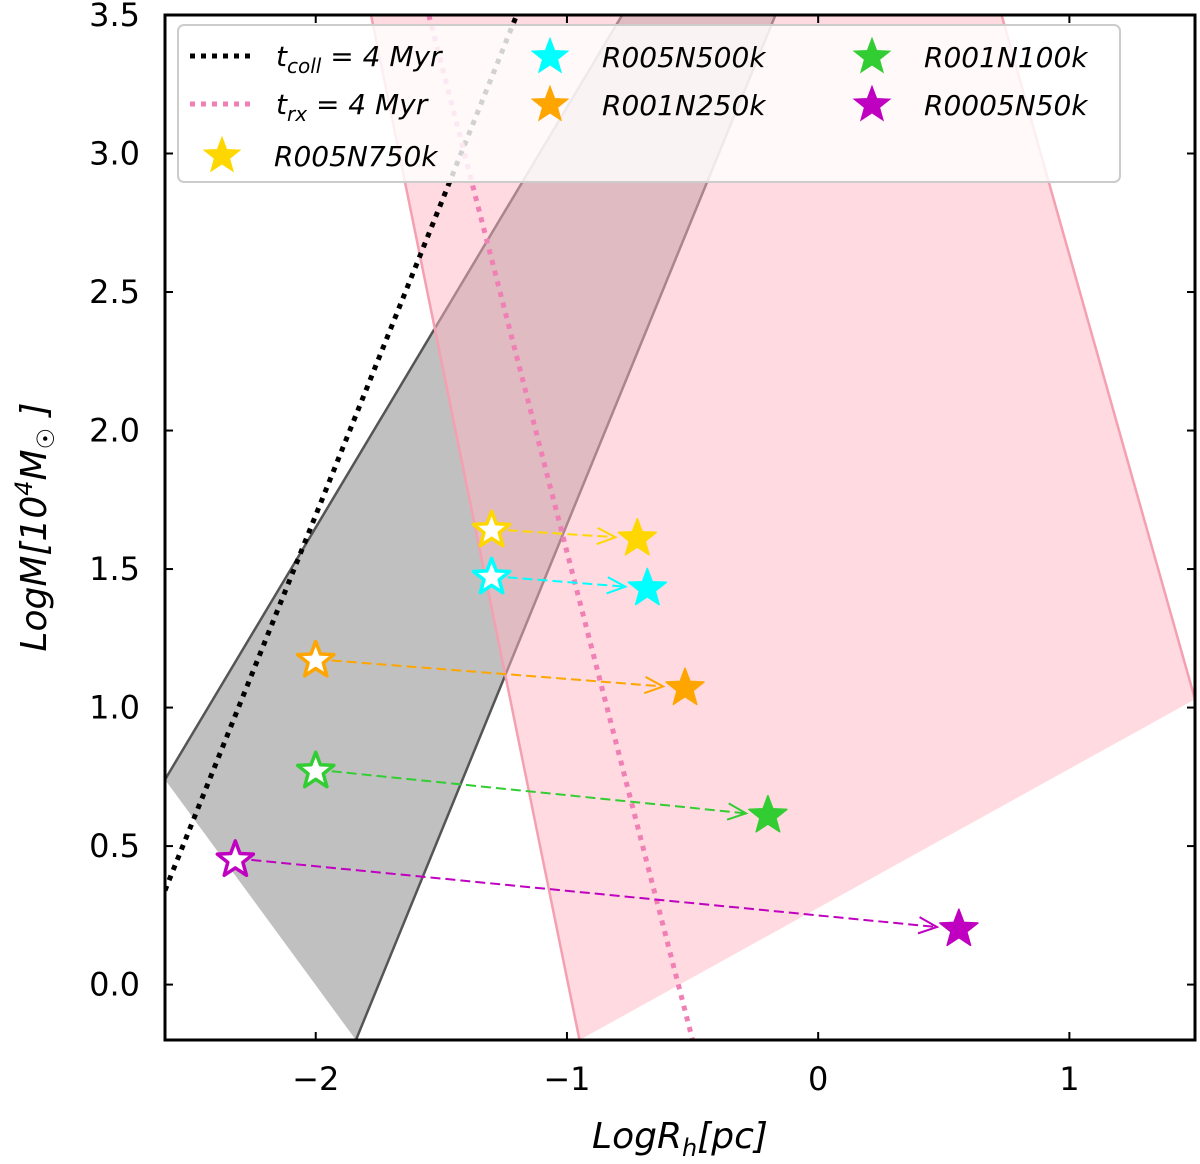 The image size is (1200, 1164). Describe the element at coordinates (539, 792) in the screenshot. I see `arrow-r001n100k` at that location.